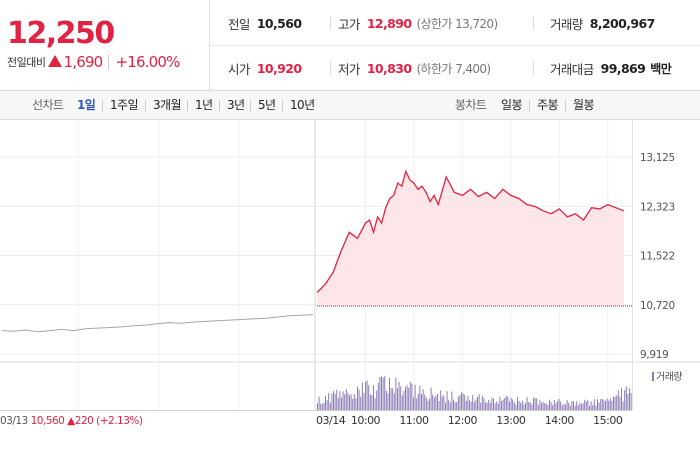 The width and height of the screenshot is (700, 450). What do you see at coordinates (547, 105) in the screenshot?
I see `tab-weekly-candle: 주봉` at bounding box center [547, 105].